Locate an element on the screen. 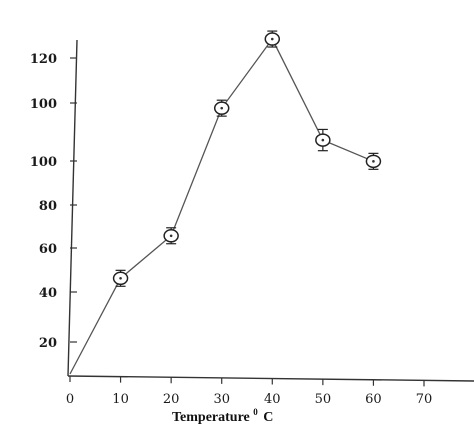 The height and width of the screenshot is (439, 474). x-axis-title-degree: 0 is located at coordinates (255, 412).